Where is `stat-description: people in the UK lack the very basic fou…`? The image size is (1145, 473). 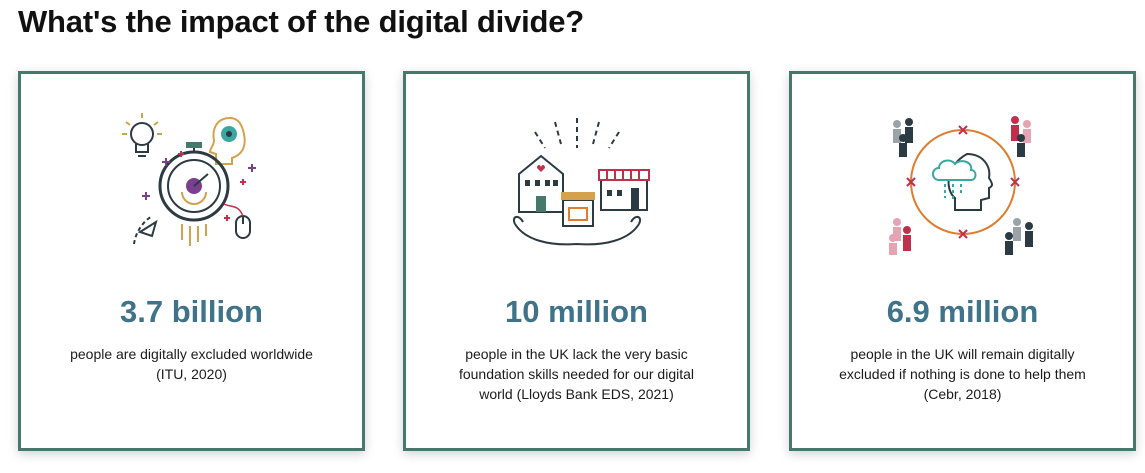
stat-description: people in the UK lack the very basic fou… is located at coordinates (576, 374).